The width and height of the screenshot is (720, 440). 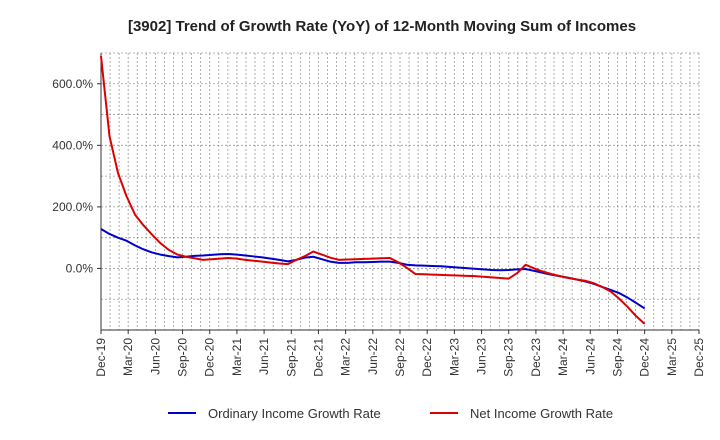 What do you see at coordinates (72, 84) in the screenshot?
I see `y-tick-label: 600.0%` at bounding box center [72, 84].